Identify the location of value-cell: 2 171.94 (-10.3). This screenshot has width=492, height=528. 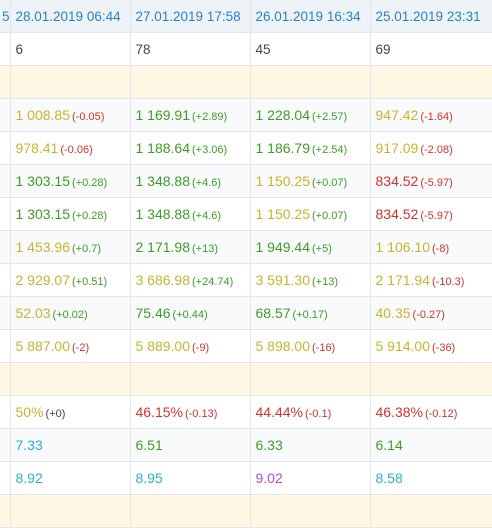
(431, 280).